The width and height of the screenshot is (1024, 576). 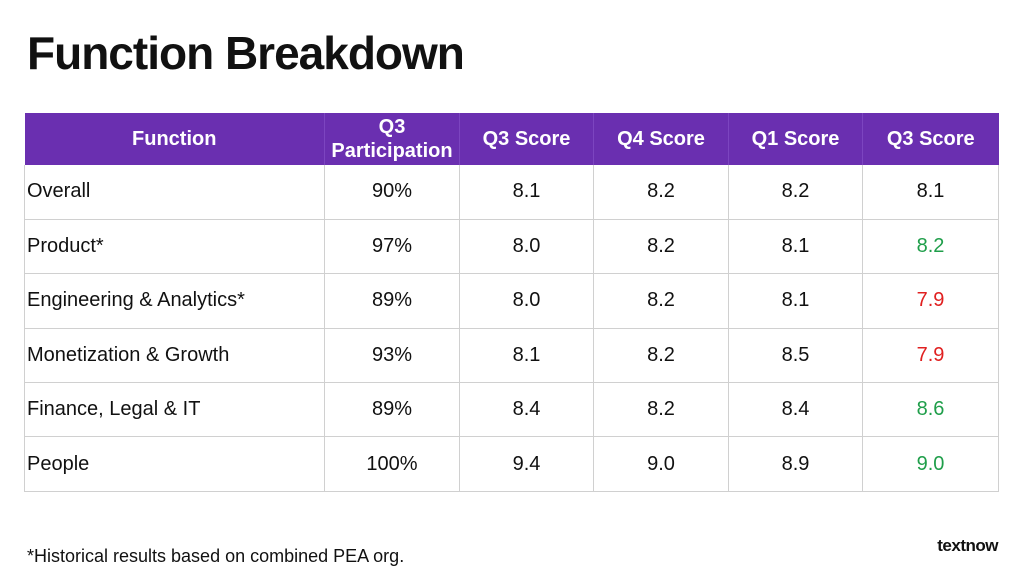 I want to click on column-header: Function, so click(x=174, y=139).